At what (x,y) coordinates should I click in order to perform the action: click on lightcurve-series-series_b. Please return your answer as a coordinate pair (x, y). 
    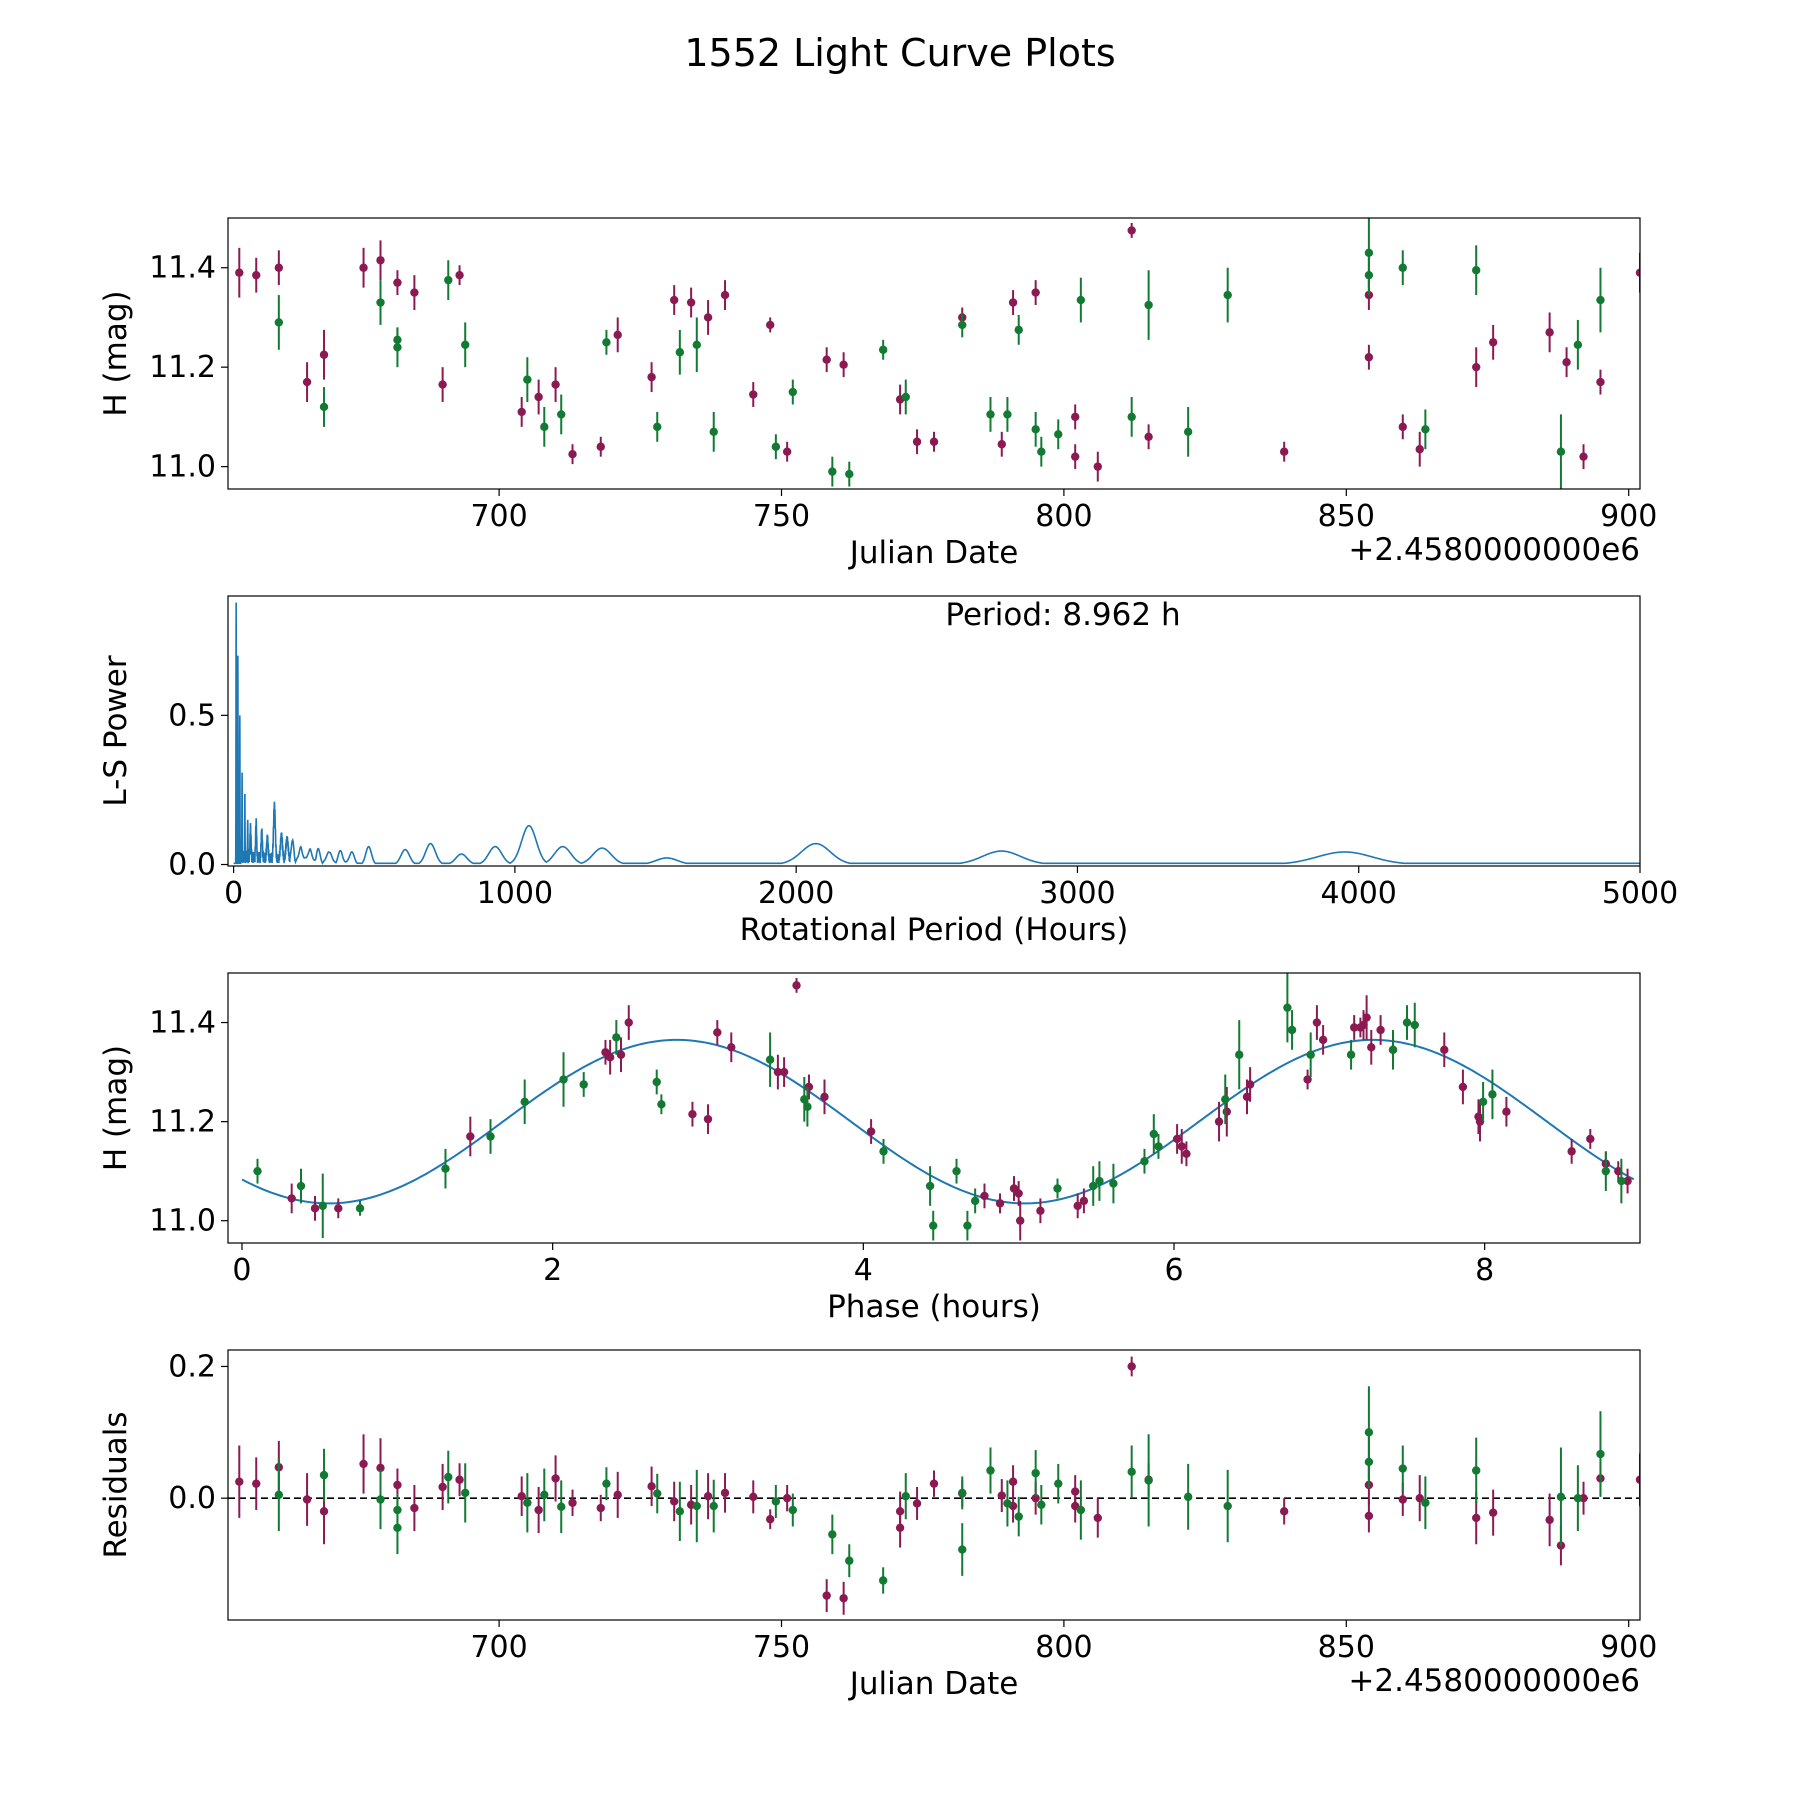
    Looking at the image, I should click on (939, 353).